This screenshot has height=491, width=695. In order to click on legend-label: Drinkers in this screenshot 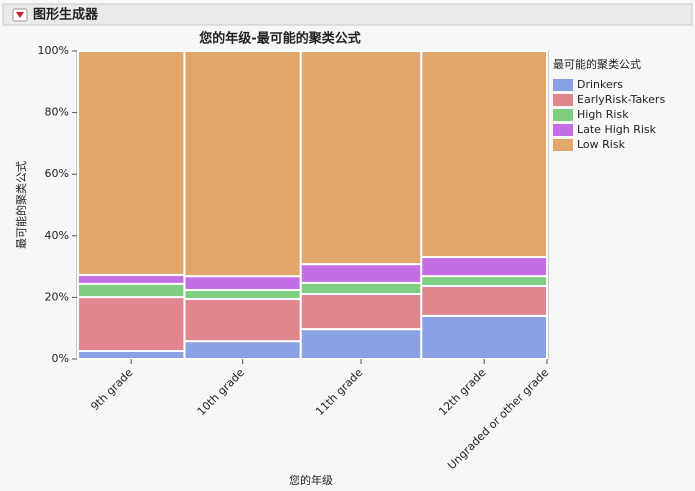, I will do `click(600, 84)`.